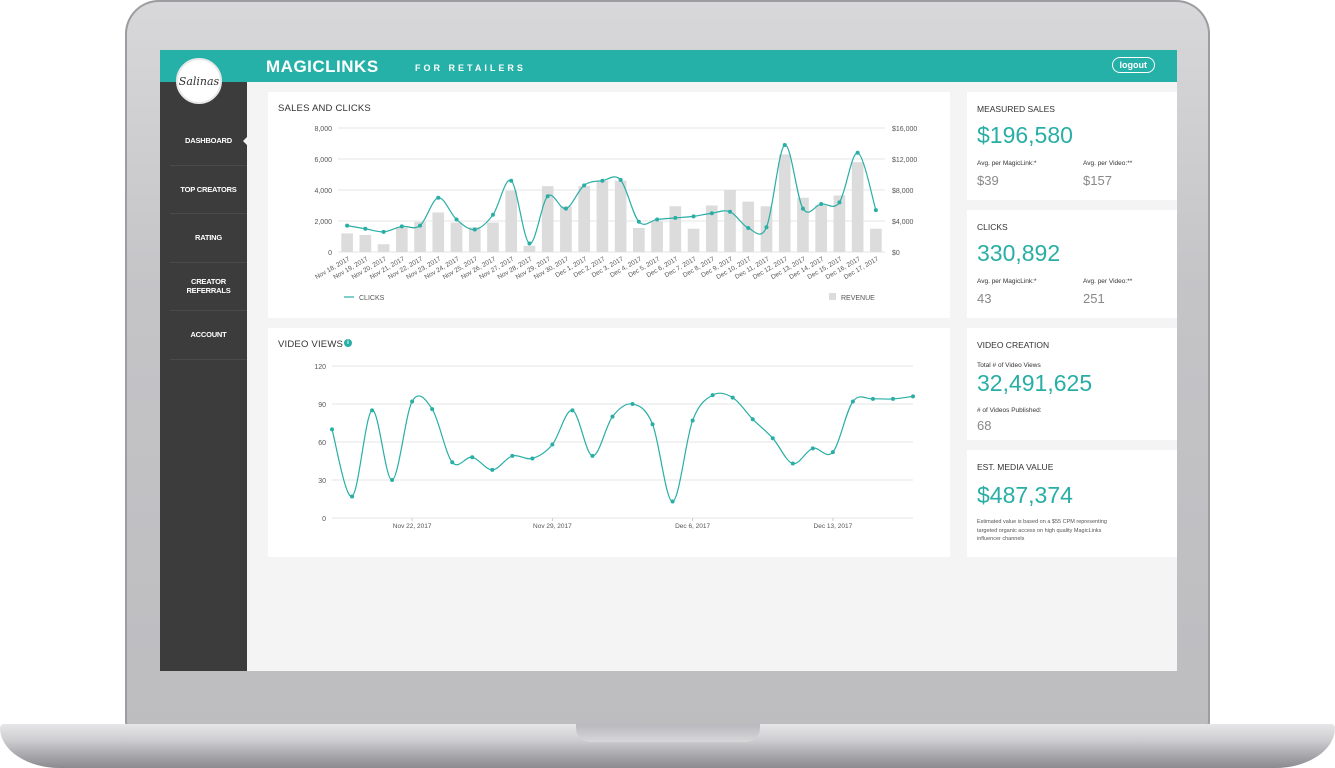  What do you see at coordinates (992, 227) in the screenshot?
I see `clicks-title: CLICKS` at bounding box center [992, 227].